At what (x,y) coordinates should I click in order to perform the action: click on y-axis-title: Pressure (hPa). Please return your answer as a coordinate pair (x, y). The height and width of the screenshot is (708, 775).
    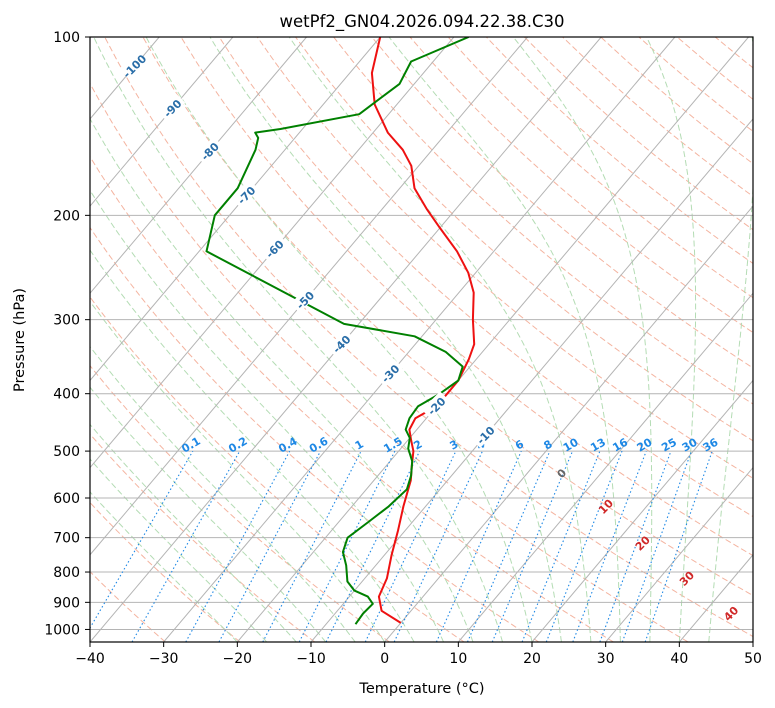
    Looking at the image, I should click on (20, 340).